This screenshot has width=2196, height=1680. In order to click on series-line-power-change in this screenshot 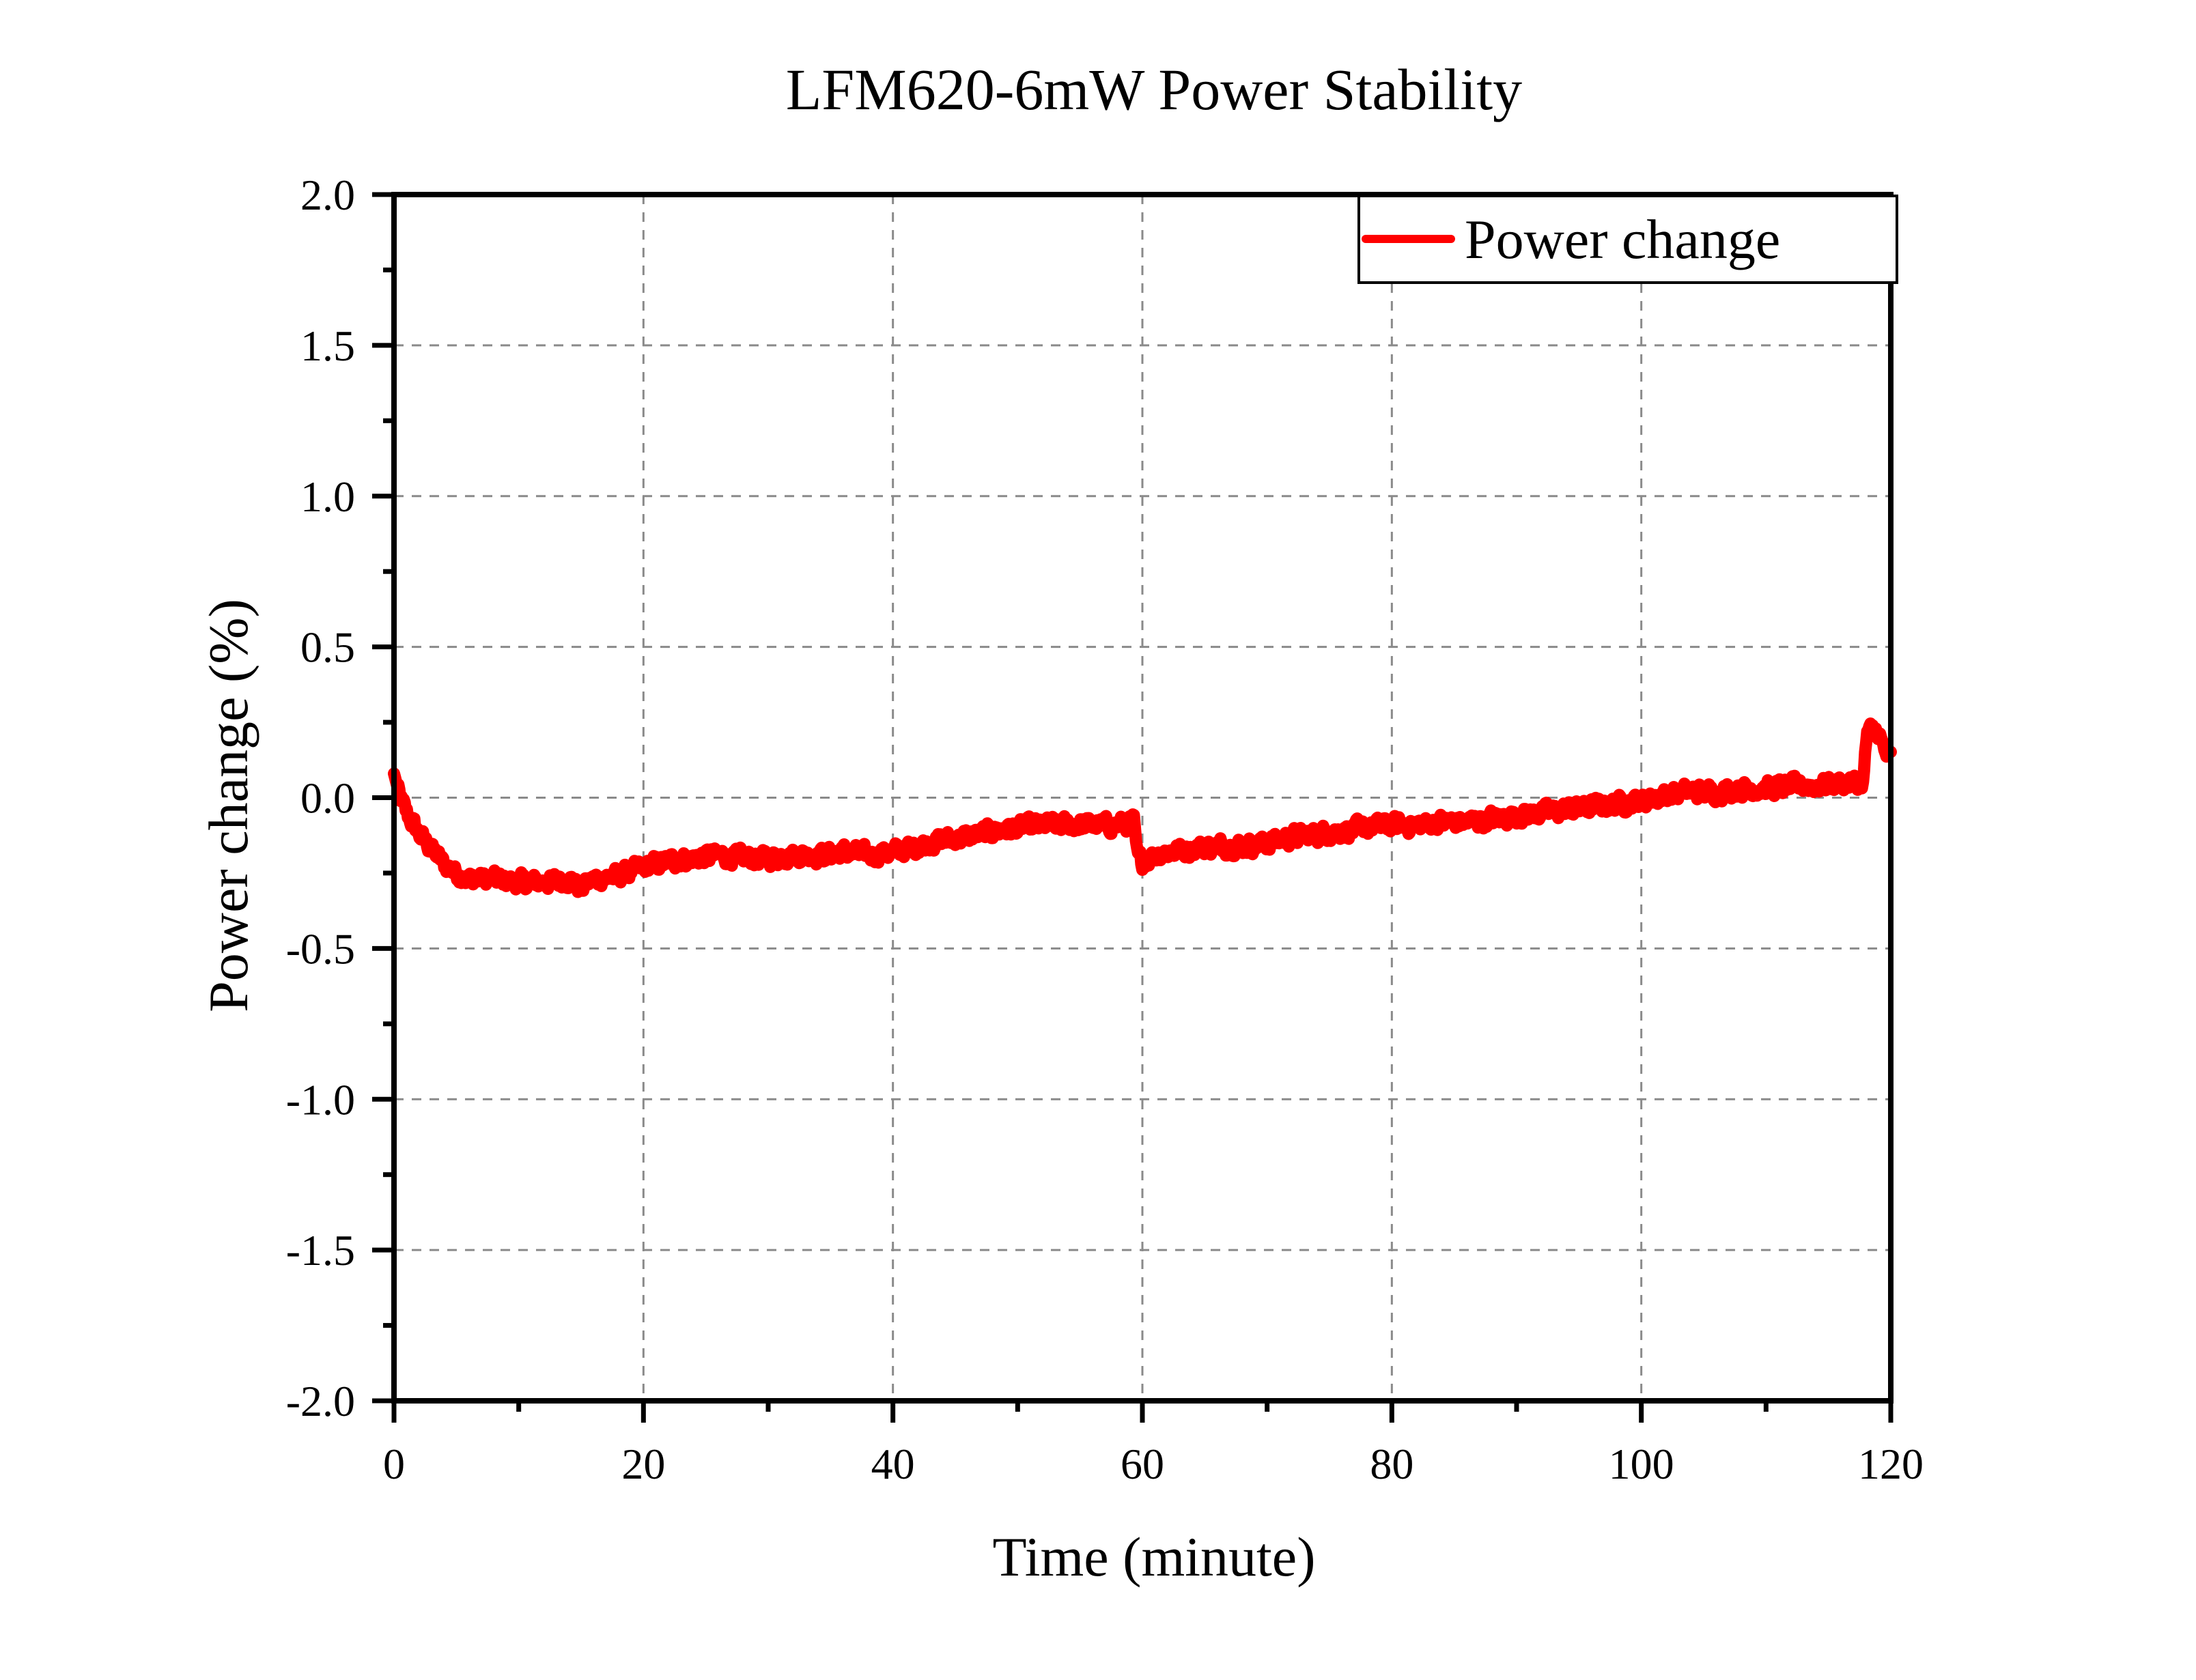, I will do `click(1142, 807)`.